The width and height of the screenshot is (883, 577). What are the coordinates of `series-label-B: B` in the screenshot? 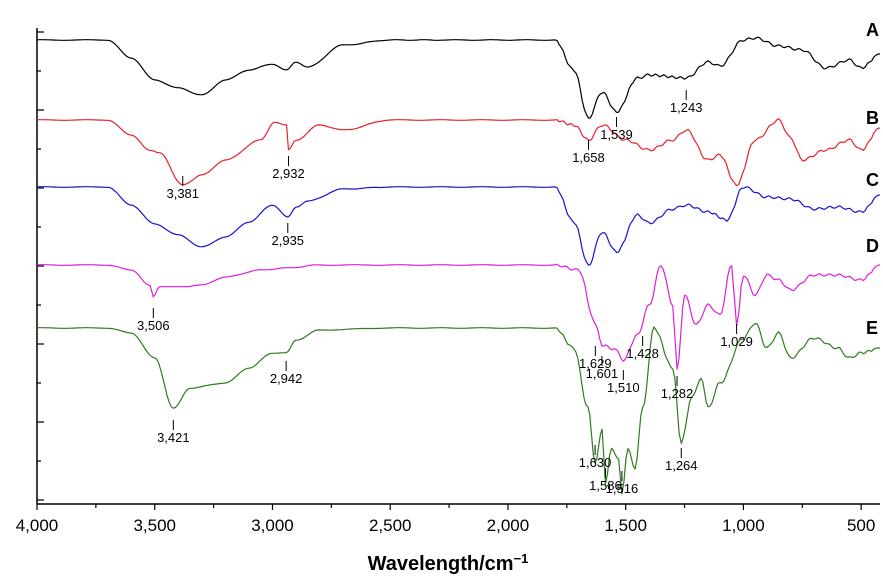 It's located at (872, 118).